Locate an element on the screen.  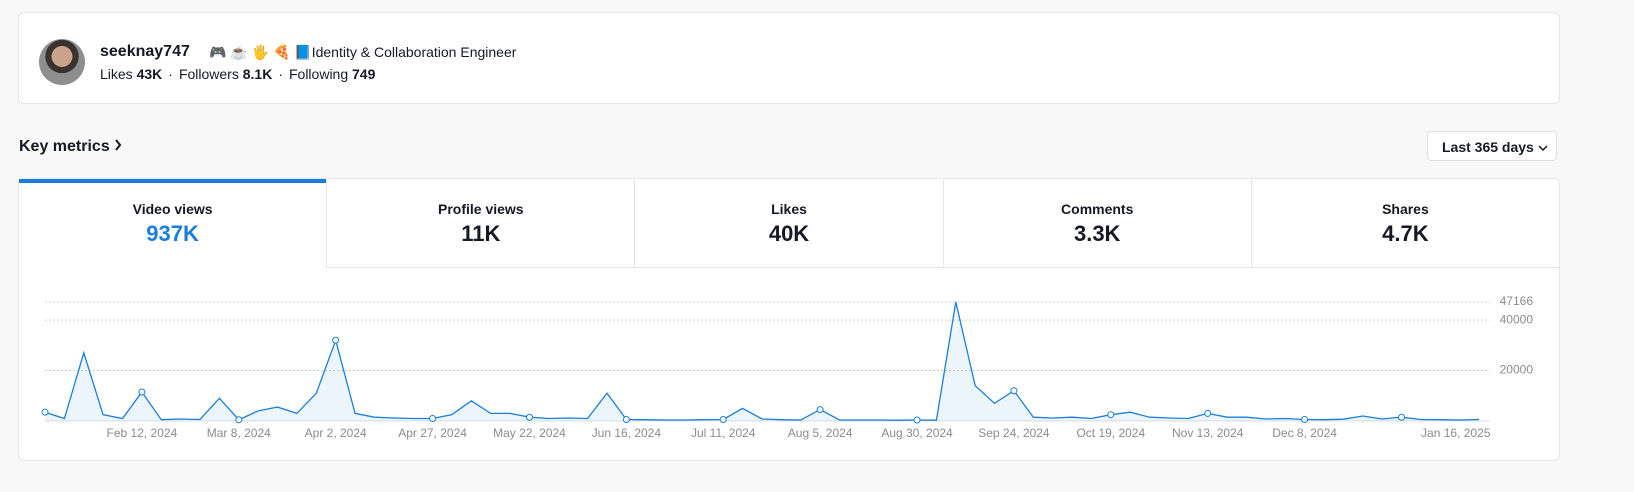
tab-value: 3.3K is located at coordinates (1097, 233).